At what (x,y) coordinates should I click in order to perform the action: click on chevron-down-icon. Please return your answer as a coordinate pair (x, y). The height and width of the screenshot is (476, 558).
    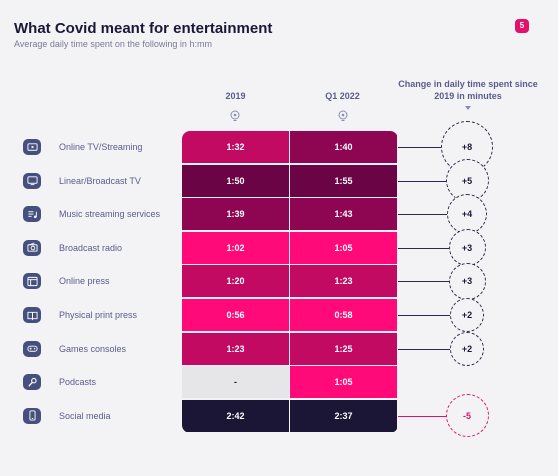
    Looking at the image, I should click on (468, 108).